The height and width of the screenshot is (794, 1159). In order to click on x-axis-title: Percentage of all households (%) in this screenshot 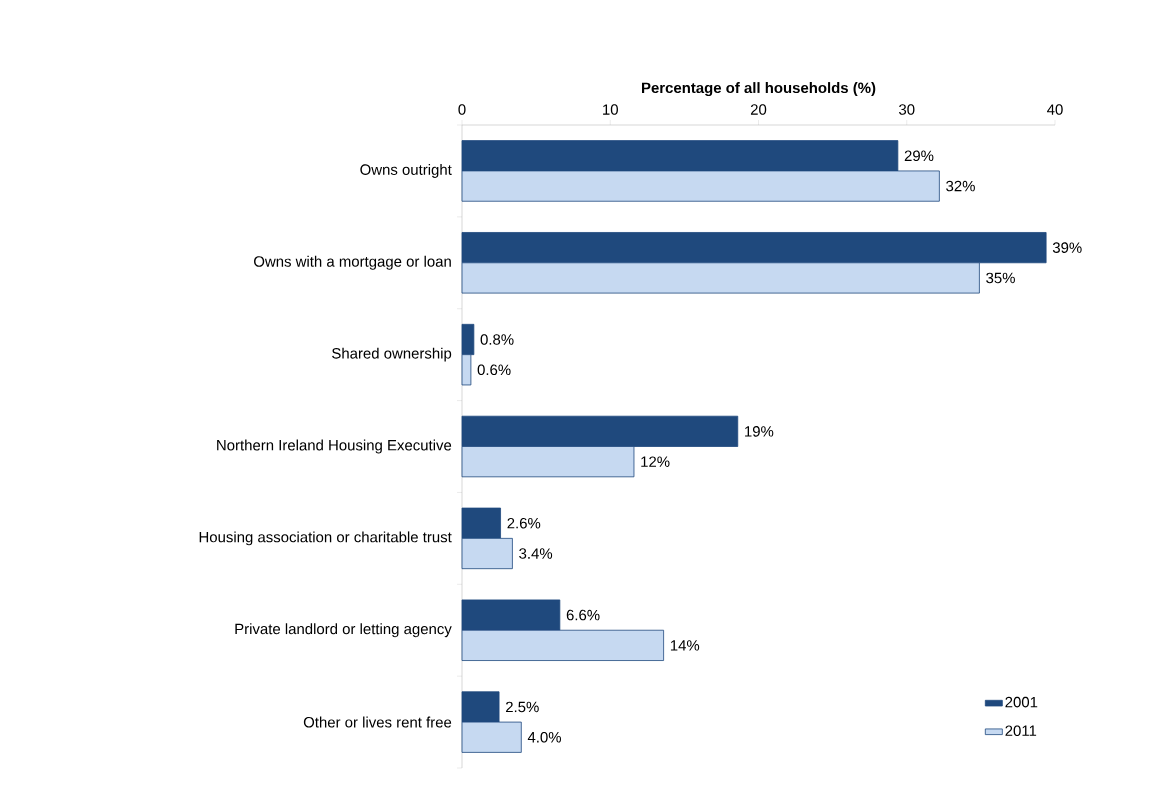, I will do `click(759, 89)`.